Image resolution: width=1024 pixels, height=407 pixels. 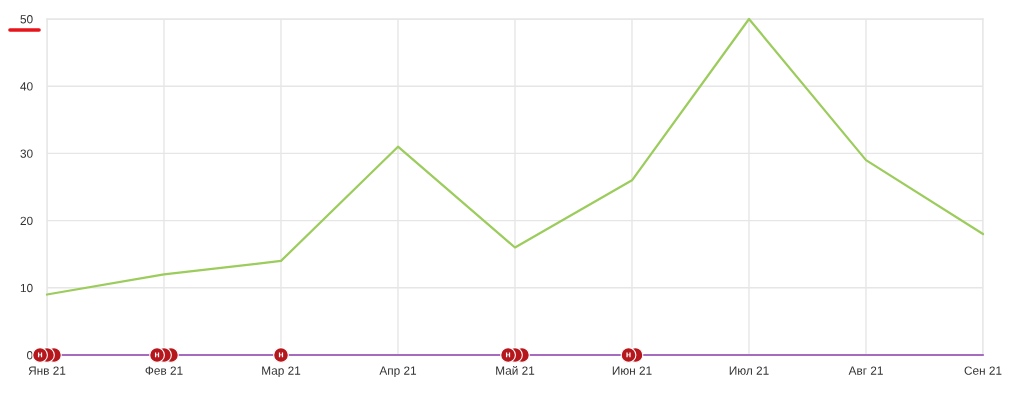 I want to click on x-tick-label: Июн 21, so click(x=632, y=370).